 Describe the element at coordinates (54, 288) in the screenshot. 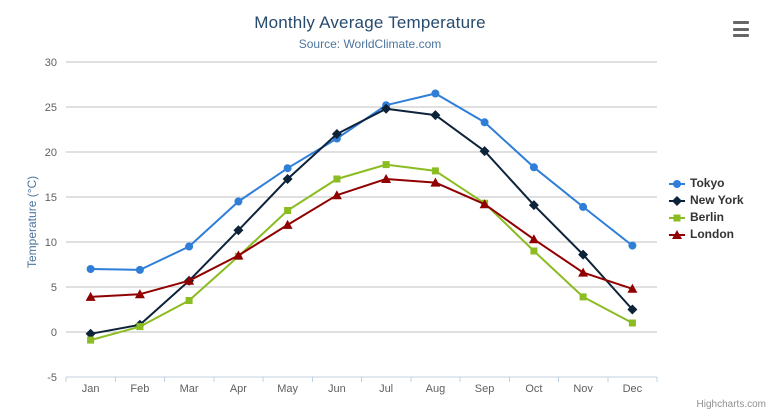

I see `svg-text: 5` at that location.